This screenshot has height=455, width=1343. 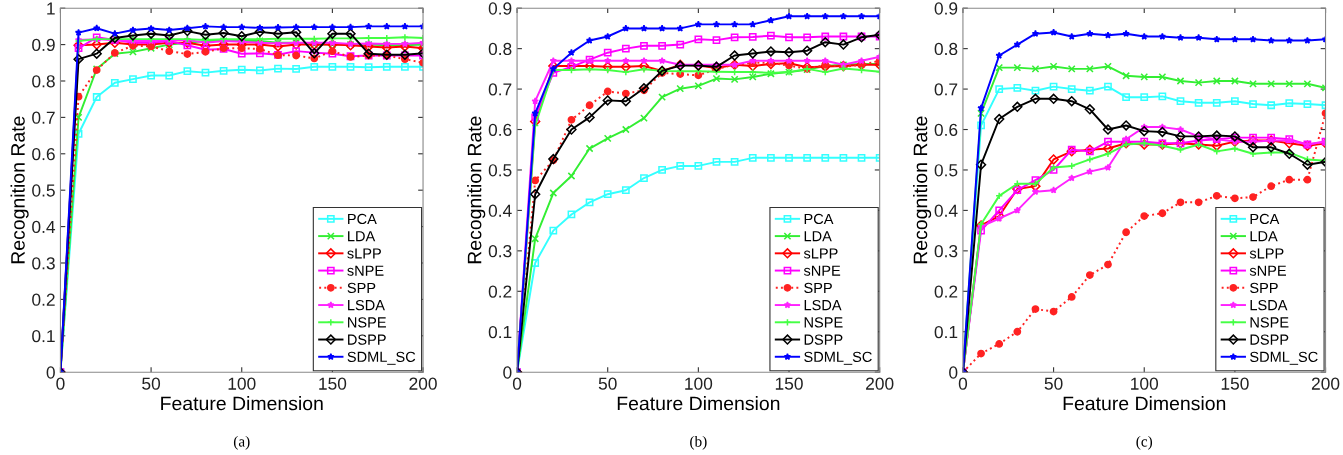 What do you see at coordinates (1144, 442) in the screenshot?
I see `text: (c)` at bounding box center [1144, 442].